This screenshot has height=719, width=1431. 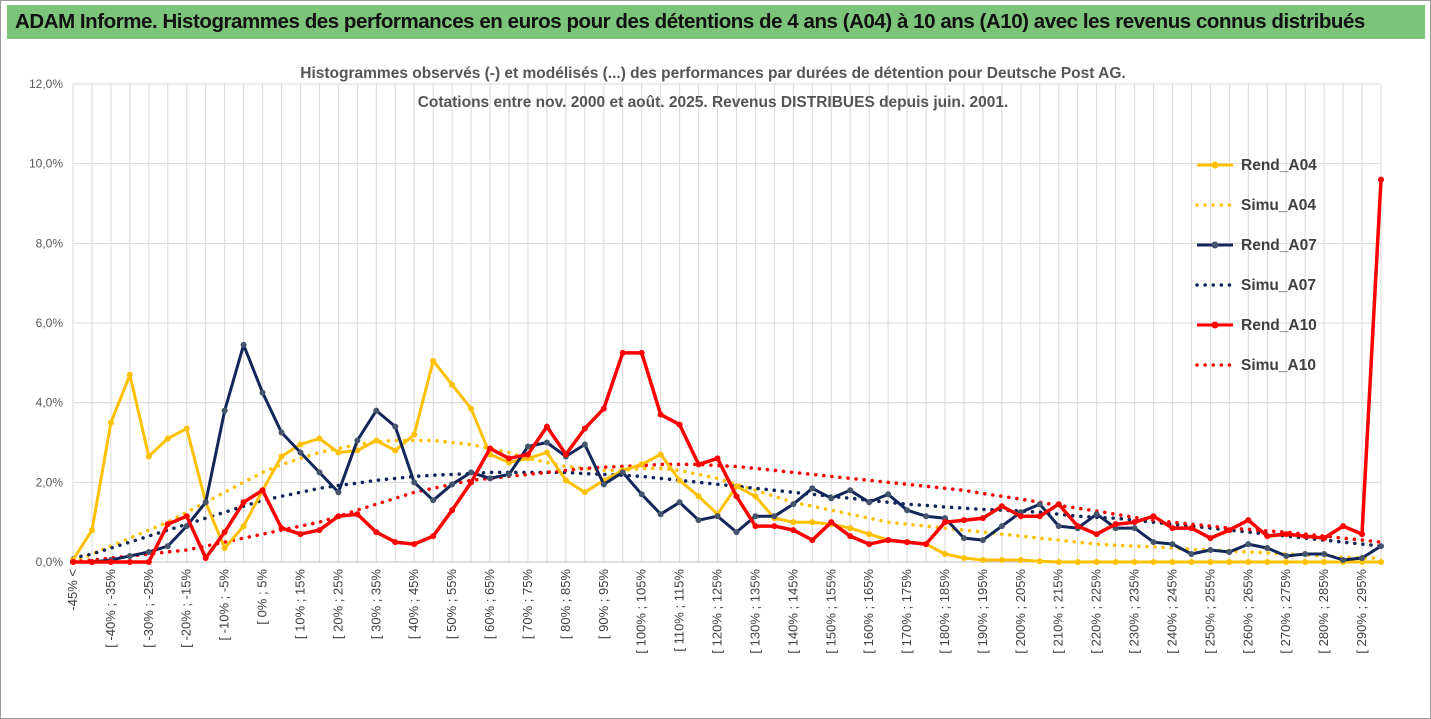 What do you see at coordinates (982, 611) in the screenshot?
I see `x-tick-label: [ 190% ; 195%` at bounding box center [982, 611].